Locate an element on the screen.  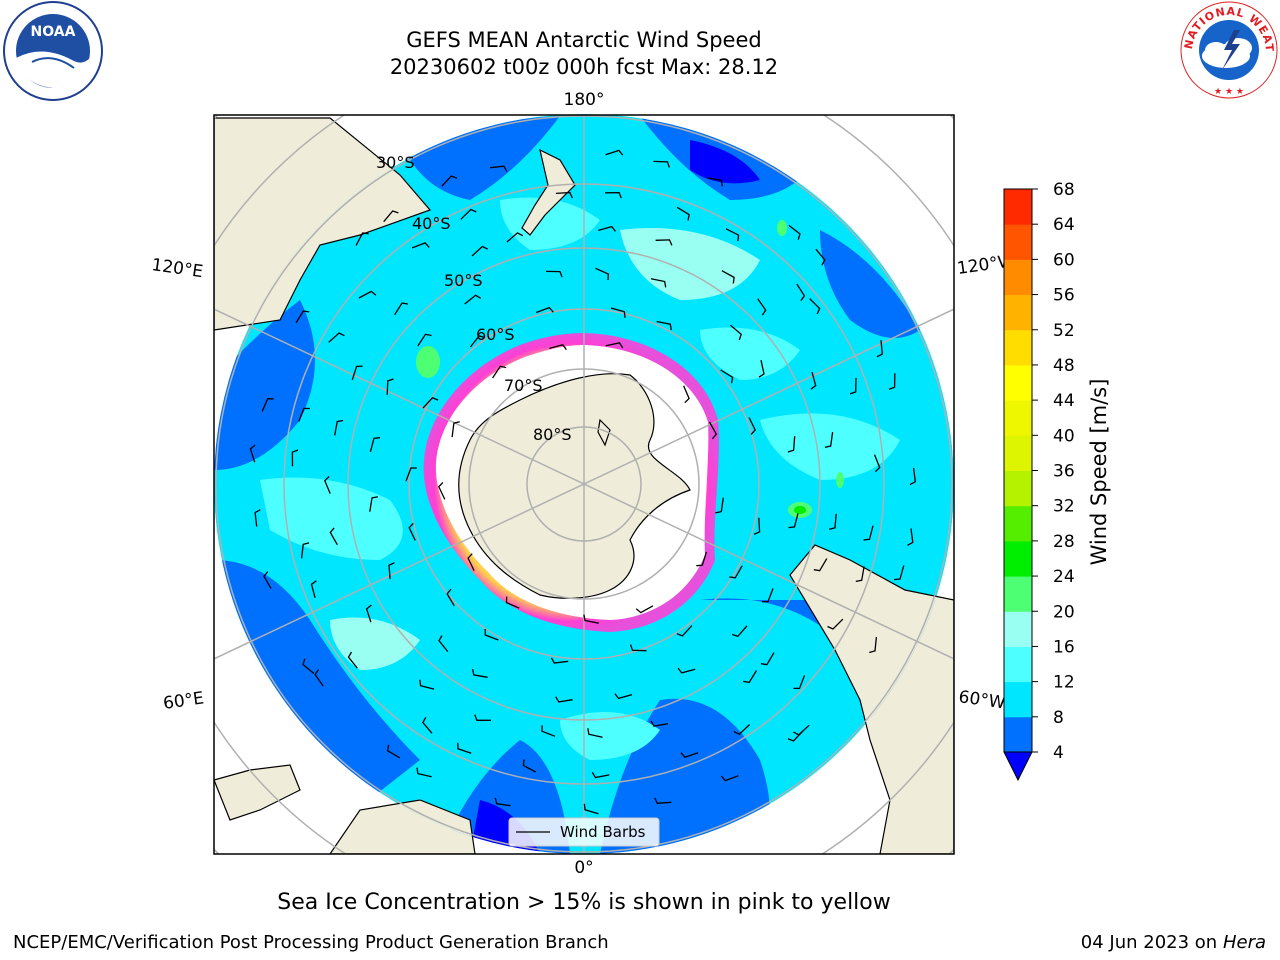
lat-label-50s: 50°S is located at coordinates (463, 280).